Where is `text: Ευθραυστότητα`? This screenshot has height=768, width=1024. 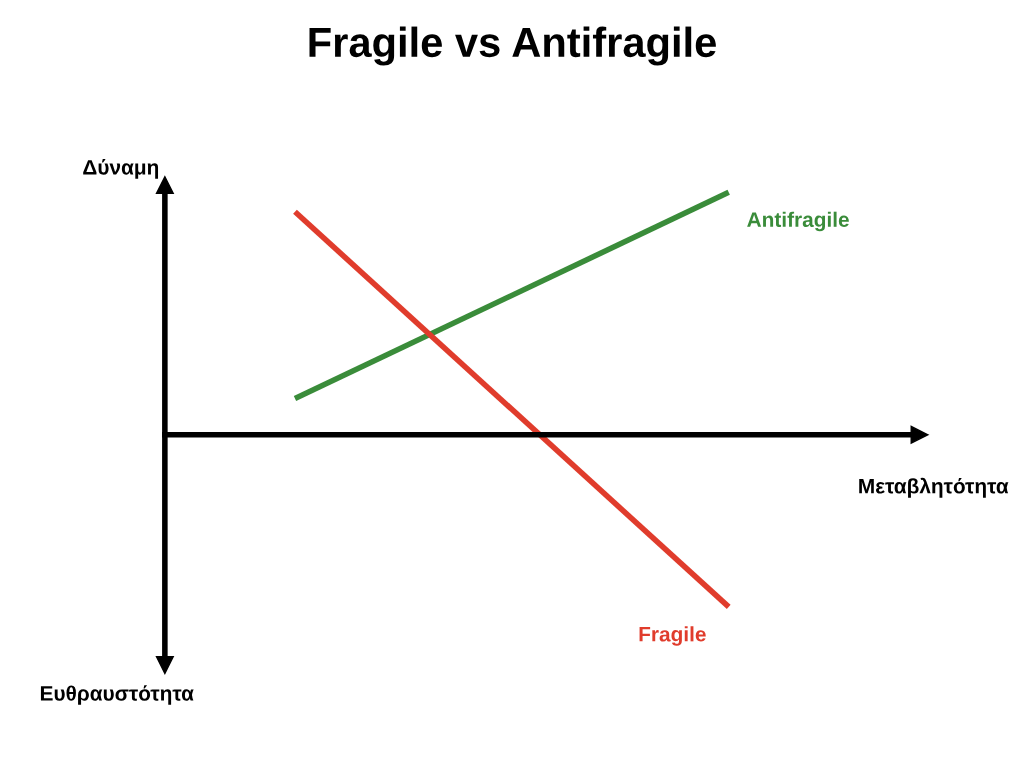 text: Ευθραυστότητα is located at coordinates (117, 695).